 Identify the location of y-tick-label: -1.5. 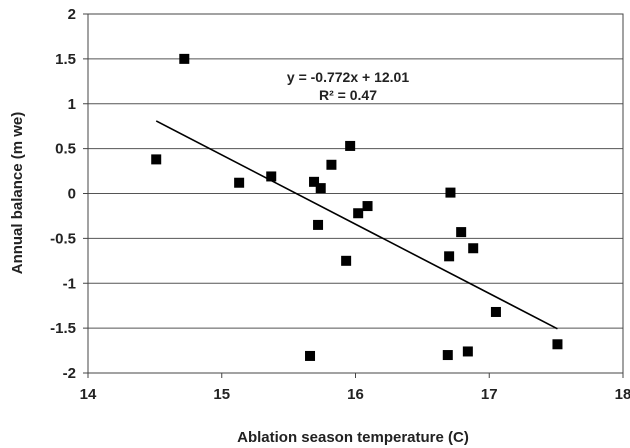
(63, 328).